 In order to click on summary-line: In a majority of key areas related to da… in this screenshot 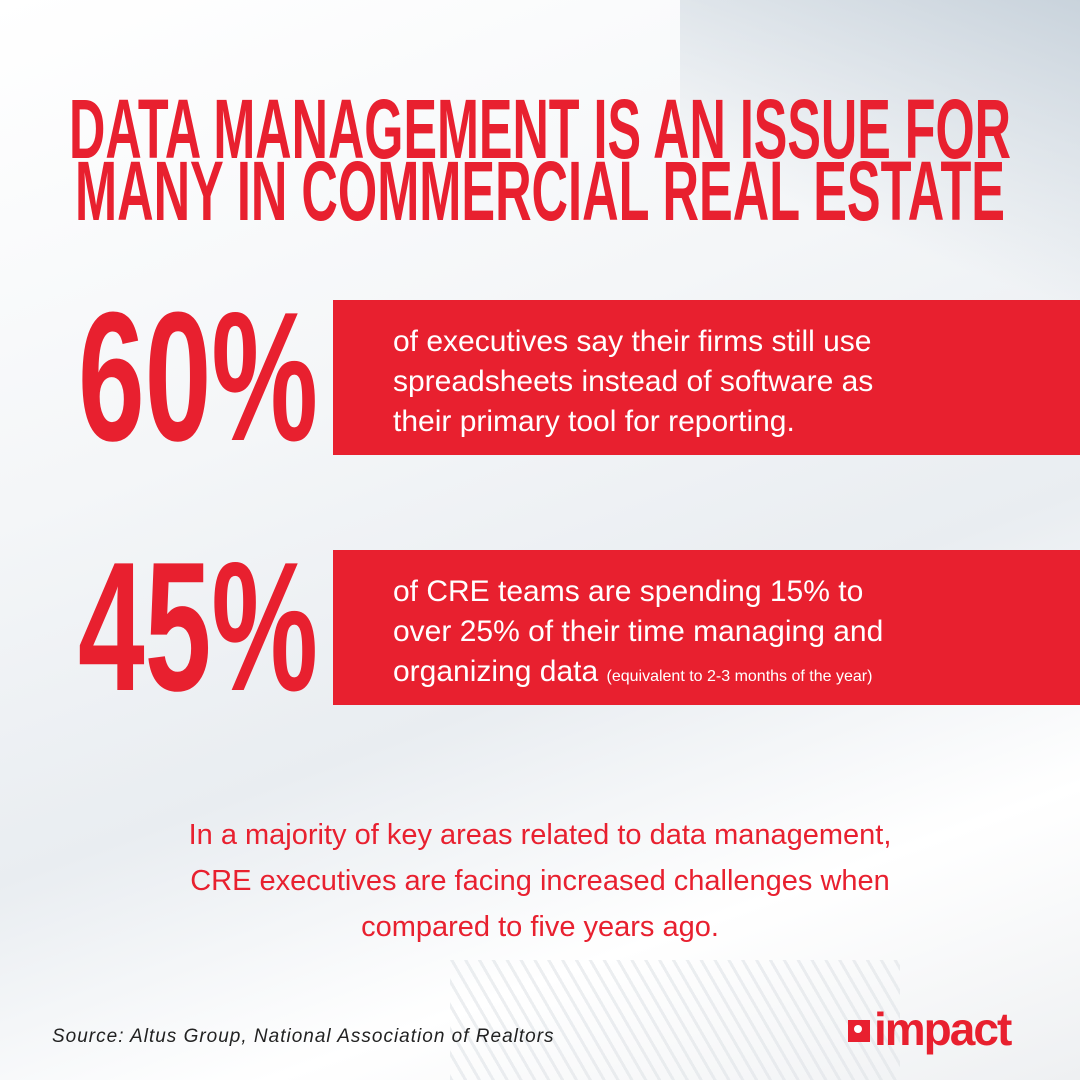, I will do `click(540, 835)`.